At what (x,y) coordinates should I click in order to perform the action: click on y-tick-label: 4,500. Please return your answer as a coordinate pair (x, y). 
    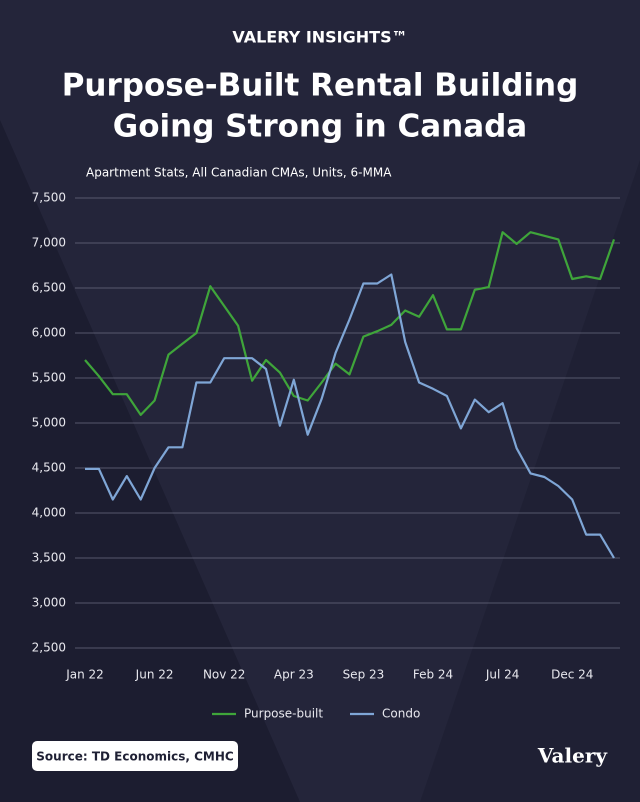
    Looking at the image, I should click on (49, 468).